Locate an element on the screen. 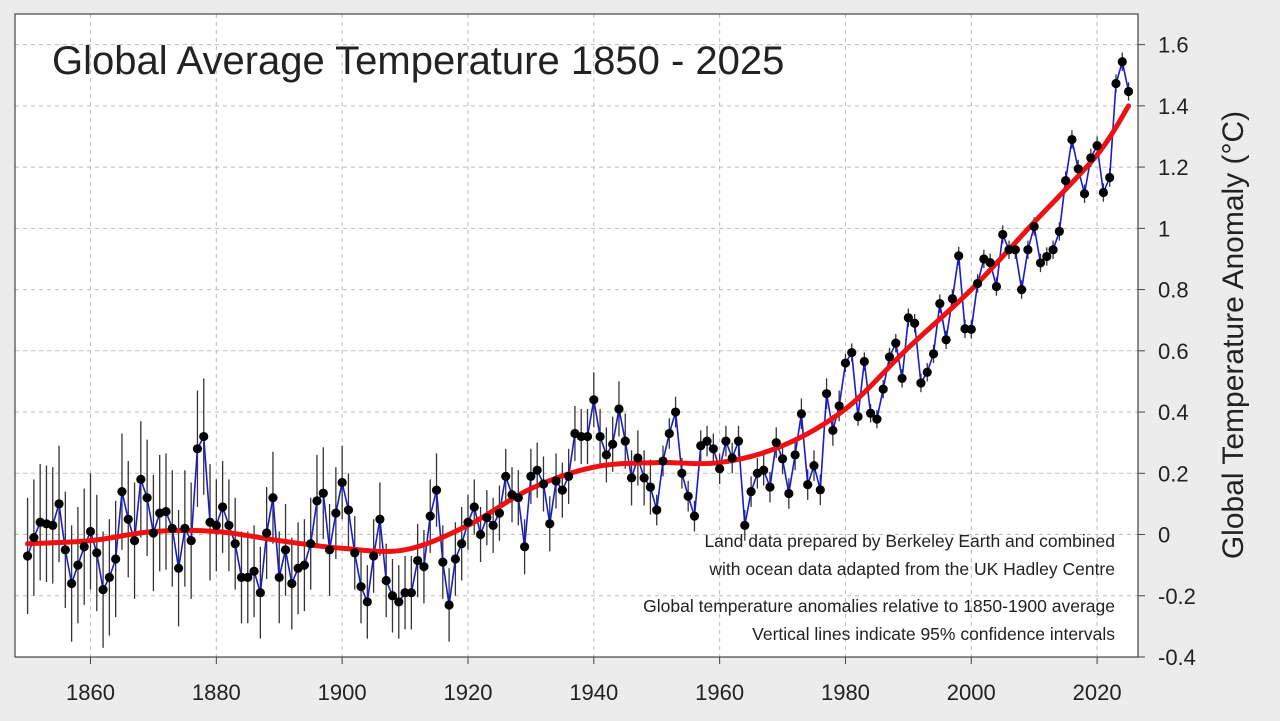 Image resolution: width=1280 pixels, height=721 pixels. y-tick-label: 1.2 is located at coordinates (1173, 167).